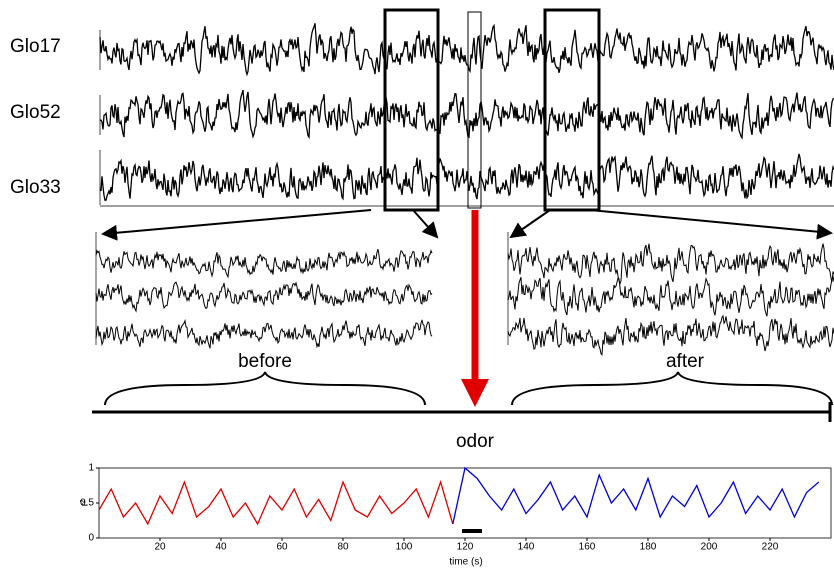 The height and width of the screenshot is (573, 834). I want to click on odor-label: odor, so click(475, 441).